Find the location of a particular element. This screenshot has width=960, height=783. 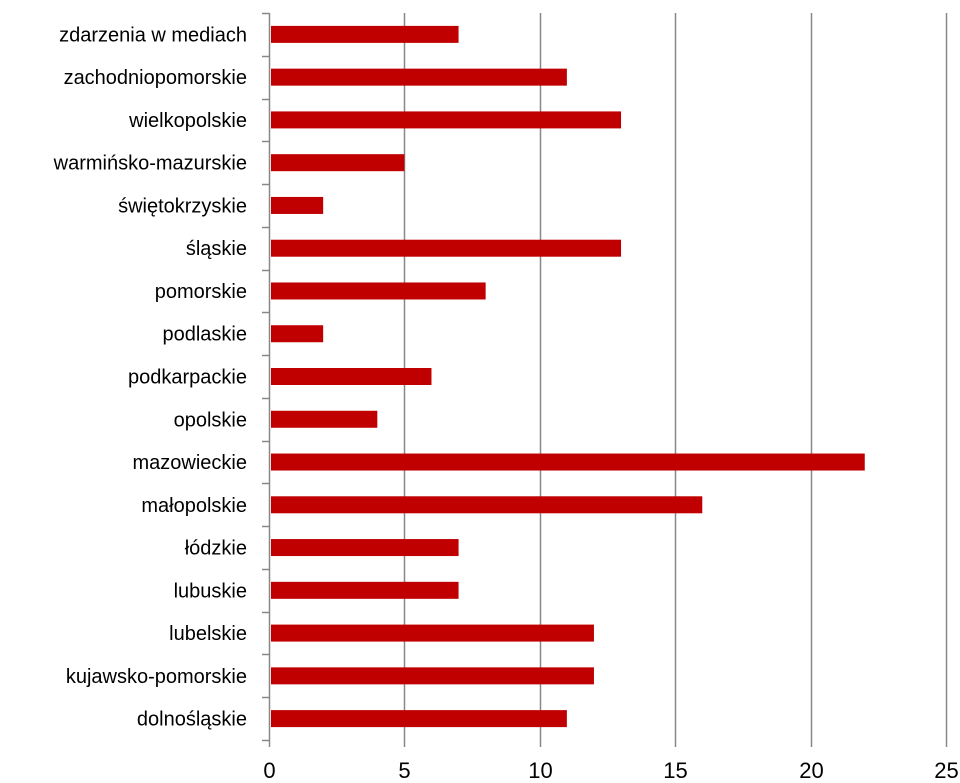

category-label: pomorskie is located at coordinates (201, 292).